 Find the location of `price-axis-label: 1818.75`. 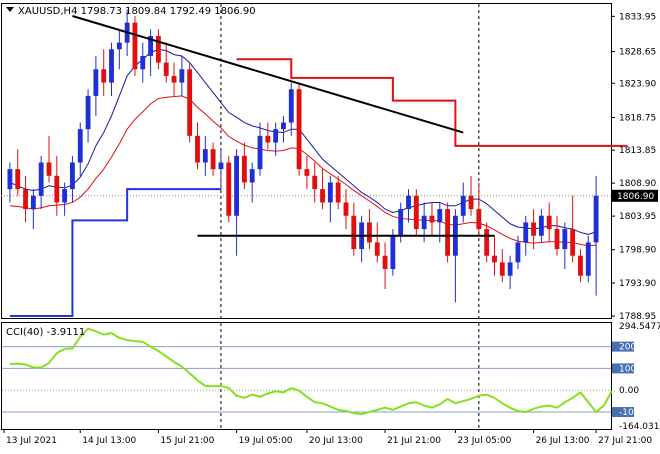

price-axis-label: 1818.75 is located at coordinates (637, 119).